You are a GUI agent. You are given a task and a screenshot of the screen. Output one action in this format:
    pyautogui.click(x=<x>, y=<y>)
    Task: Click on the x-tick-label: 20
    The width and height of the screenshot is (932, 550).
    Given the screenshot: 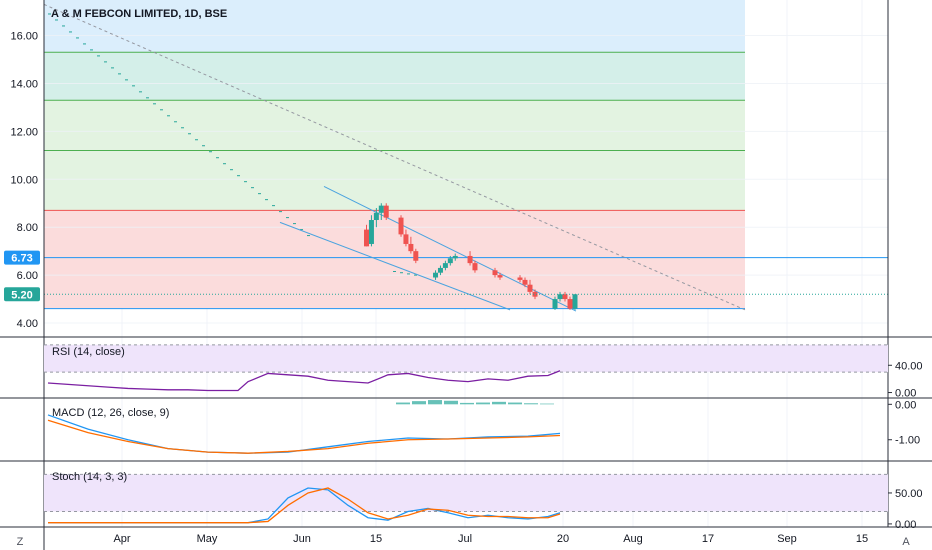 What is the action you would take?
    pyautogui.click(x=563, y=539)
    